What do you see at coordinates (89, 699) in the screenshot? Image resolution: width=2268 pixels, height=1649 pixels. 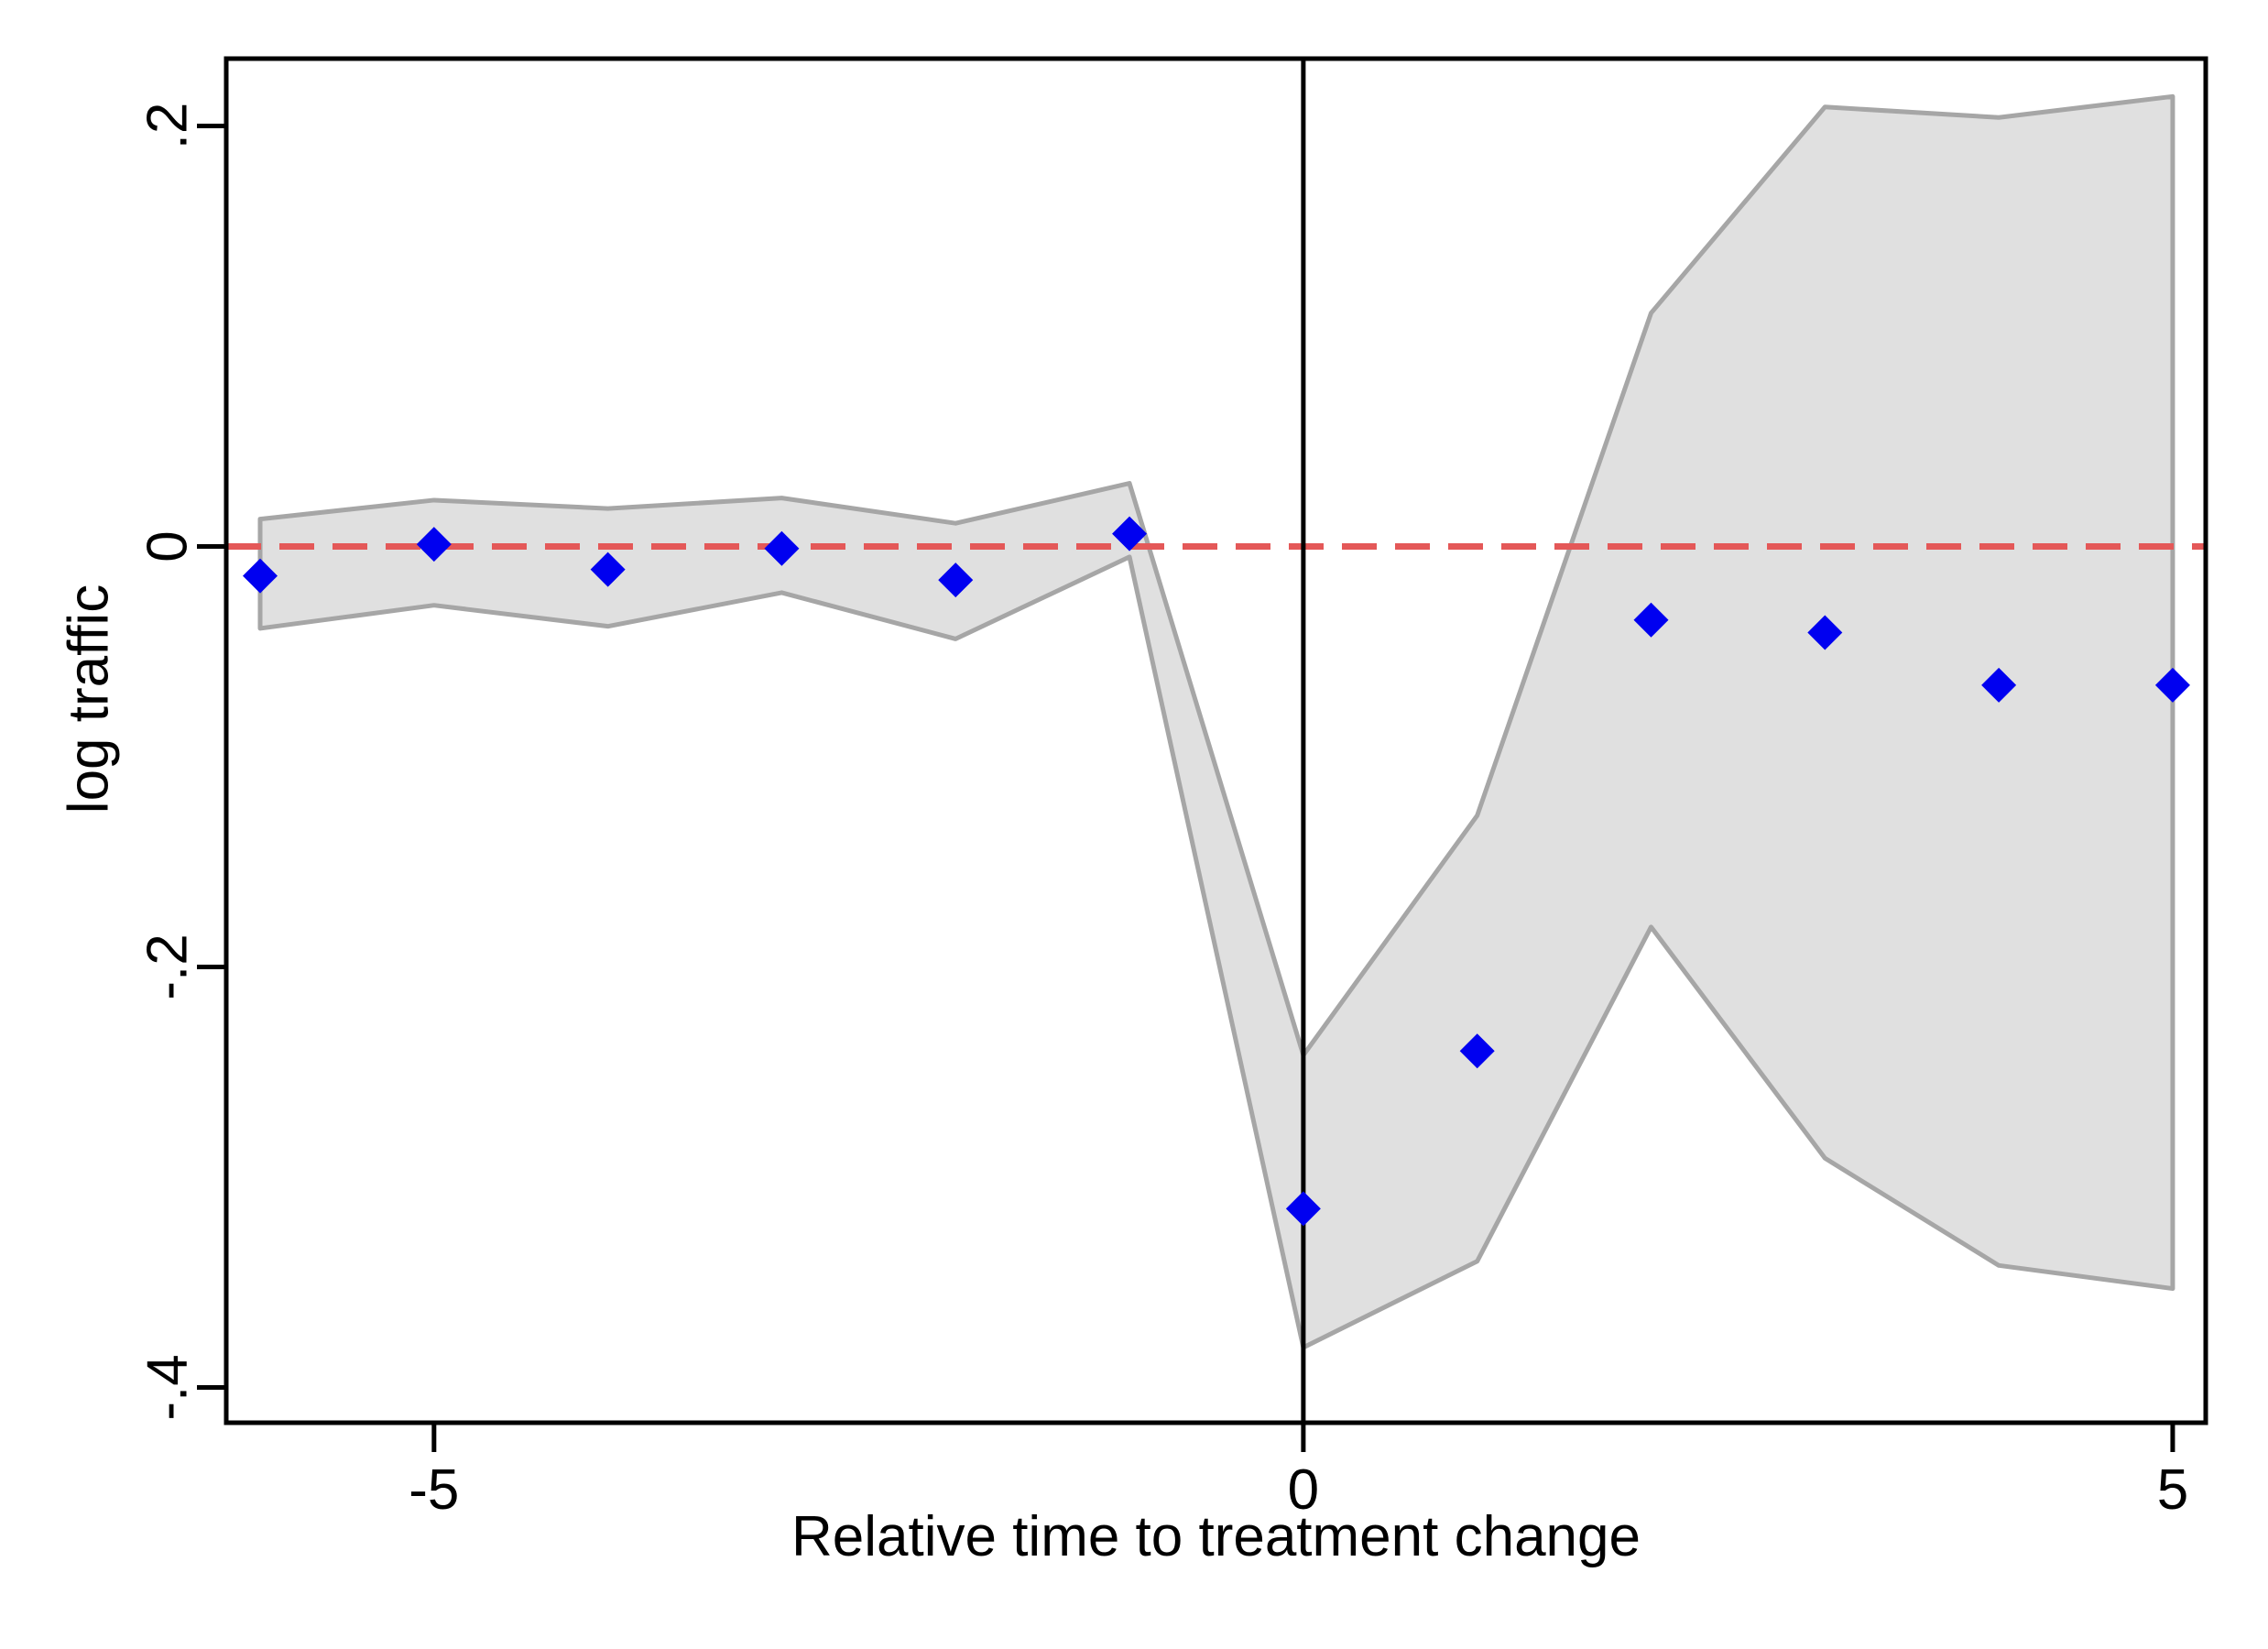 I see `y-axis-title: log traffic` at bounding box center [89, 699].